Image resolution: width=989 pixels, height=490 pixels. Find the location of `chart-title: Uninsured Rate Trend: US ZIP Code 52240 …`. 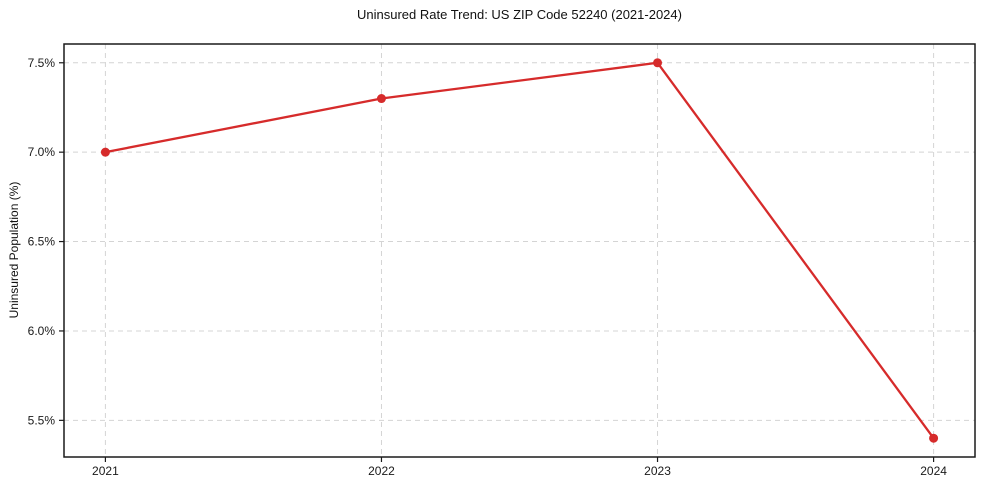

chart-title: Uninsured Rate Trend: US ZIP Code 52240 … is located at coordinates (519, 14).